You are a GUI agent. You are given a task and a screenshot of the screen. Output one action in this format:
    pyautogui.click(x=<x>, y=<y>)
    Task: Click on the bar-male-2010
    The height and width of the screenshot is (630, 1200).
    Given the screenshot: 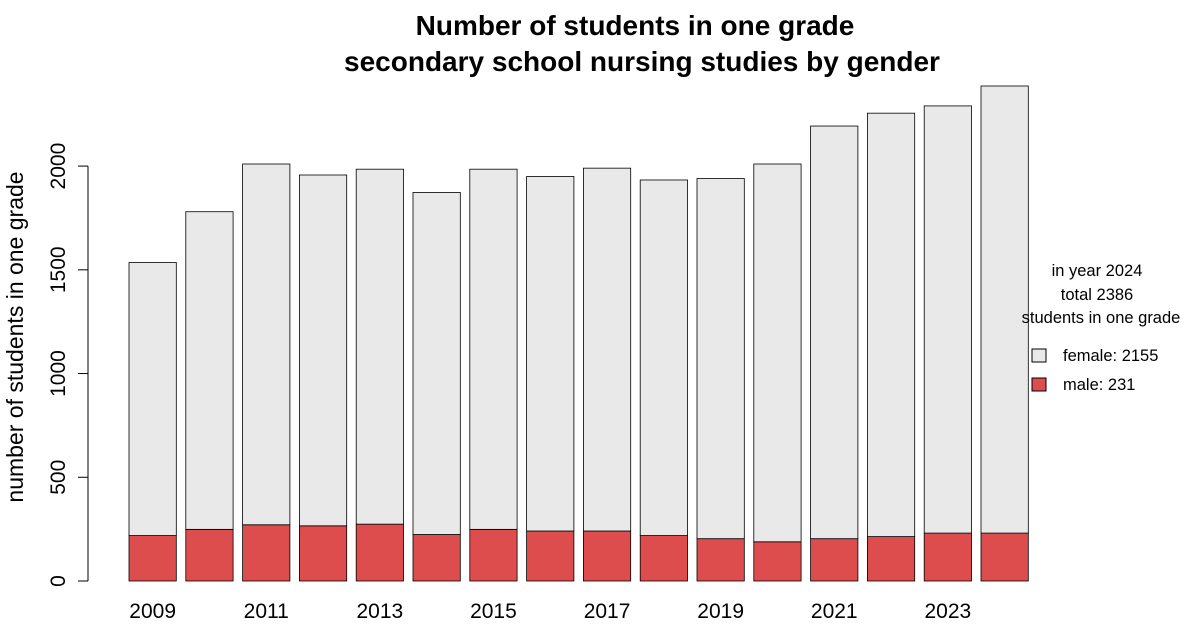 What is the action you would take?
    pyautogui.click(x=209, y=555)
    